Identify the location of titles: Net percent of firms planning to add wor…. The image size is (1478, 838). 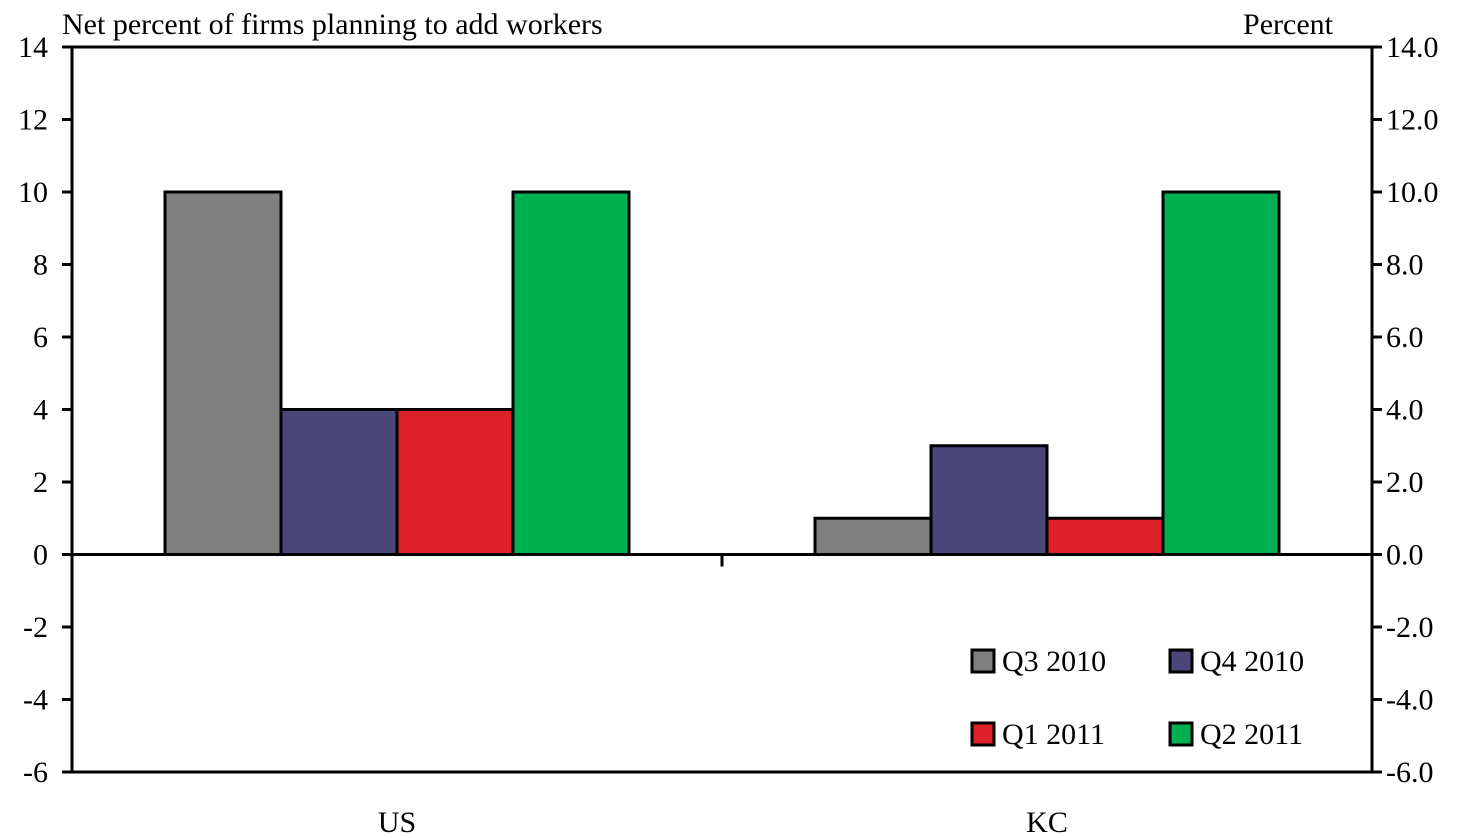
(698, 24).